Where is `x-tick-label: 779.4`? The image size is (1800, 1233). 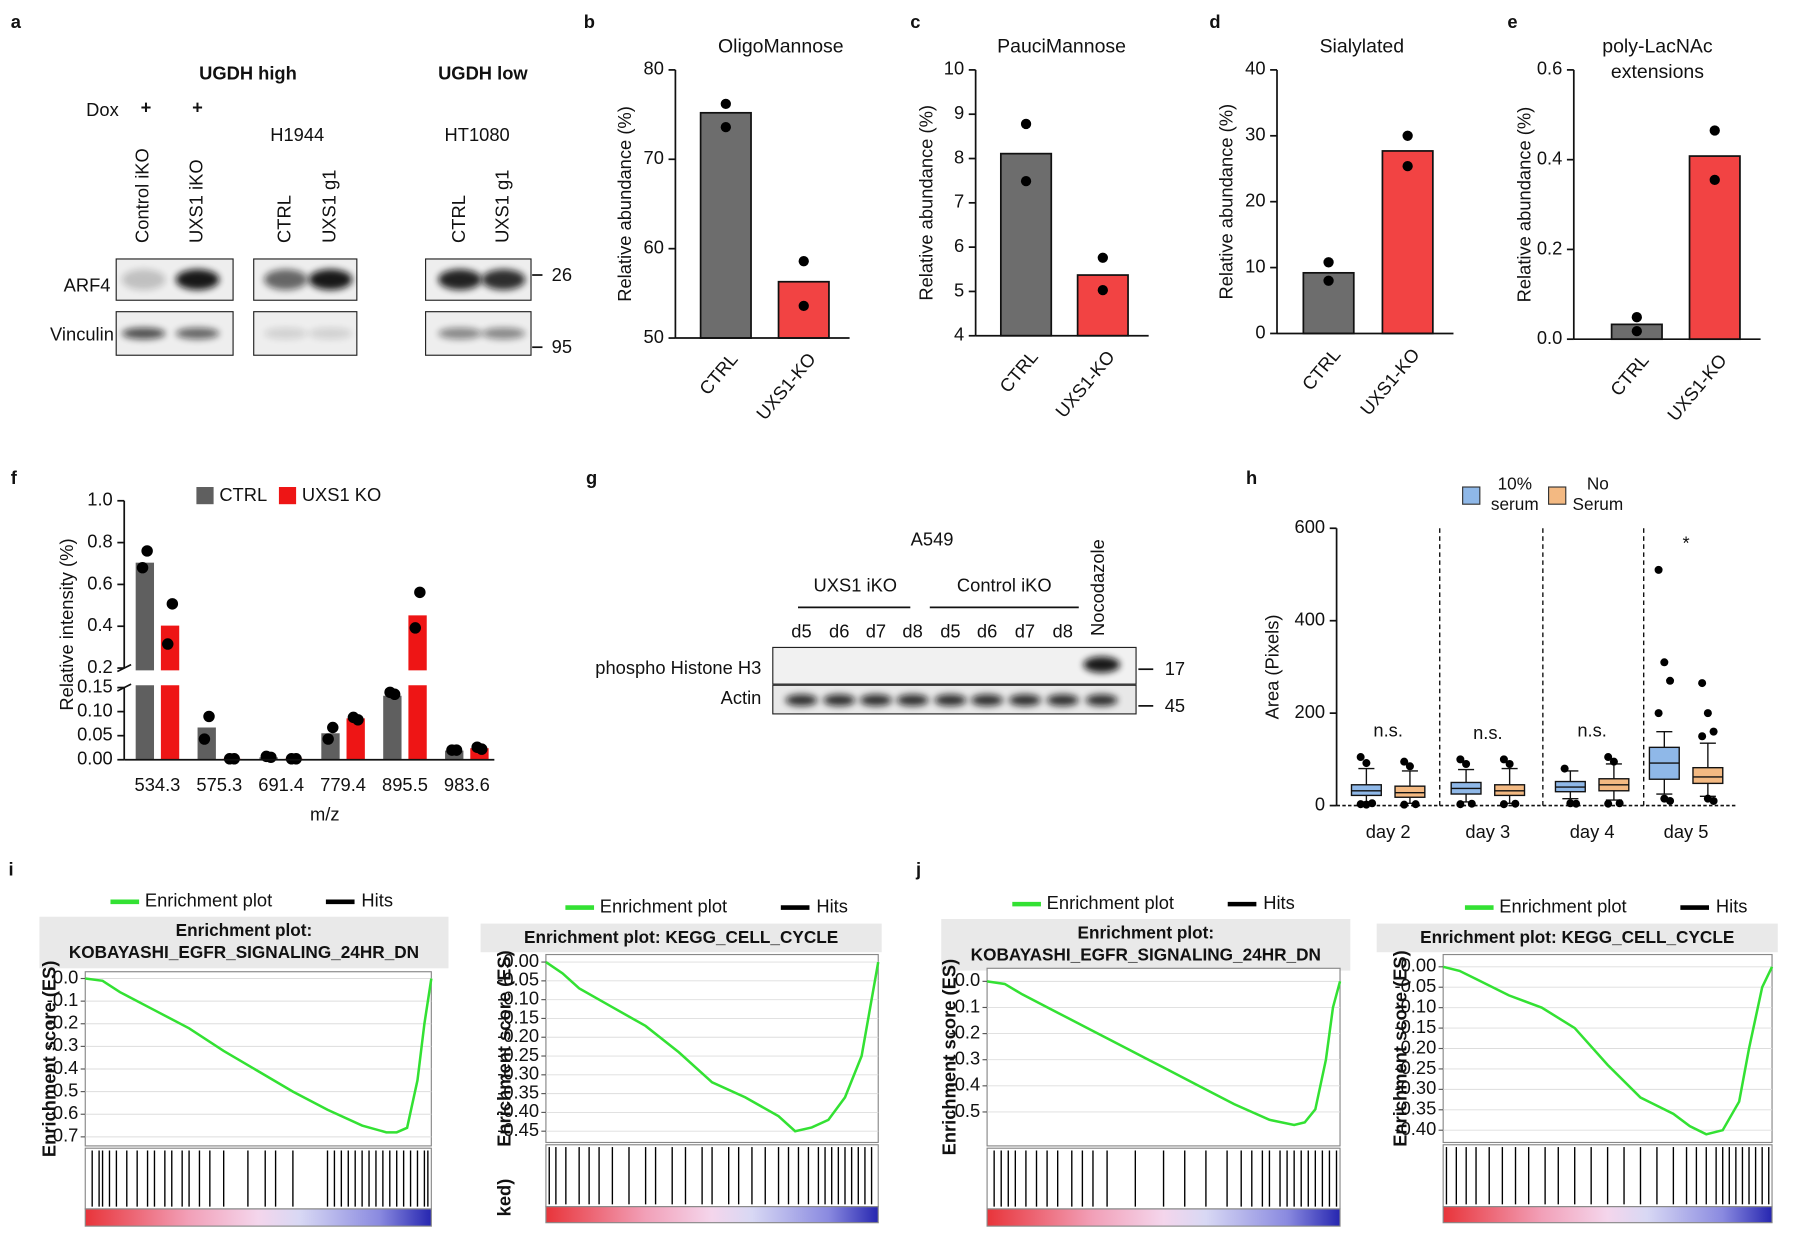
x-tick-label: 779.4 is located at coordinates (343, 784).